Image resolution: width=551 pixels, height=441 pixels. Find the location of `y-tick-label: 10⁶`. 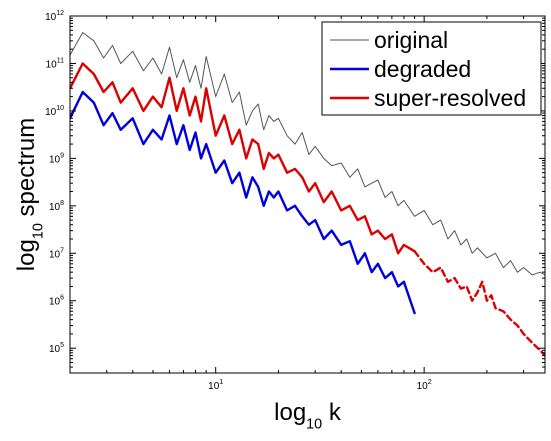

y-tick-label: 10⁶ is located at coordinates (56, 301).